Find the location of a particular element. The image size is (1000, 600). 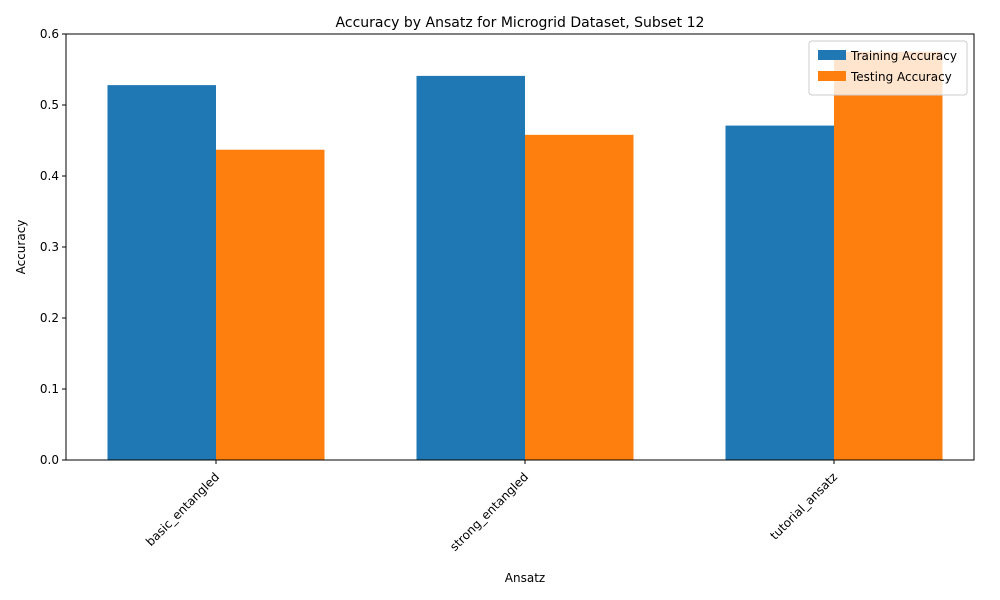

y-axis: 0.0 0.1 0.2 0.3 0.4 0.5 0.6 is located at coordinates (53, 247).